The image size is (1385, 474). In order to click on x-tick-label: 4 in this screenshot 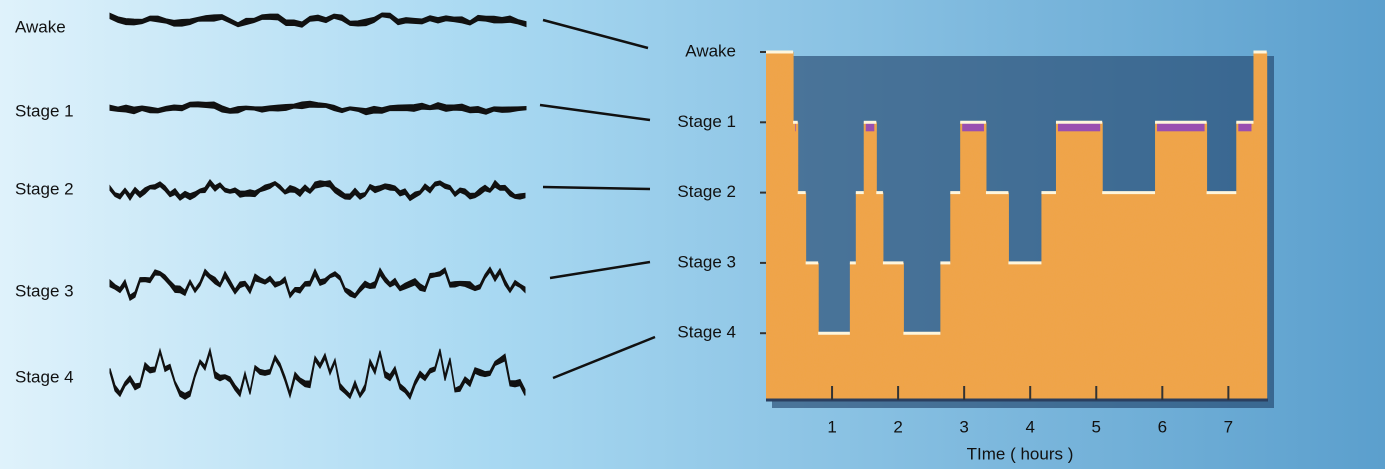, I will do `click(1029, 426)`.